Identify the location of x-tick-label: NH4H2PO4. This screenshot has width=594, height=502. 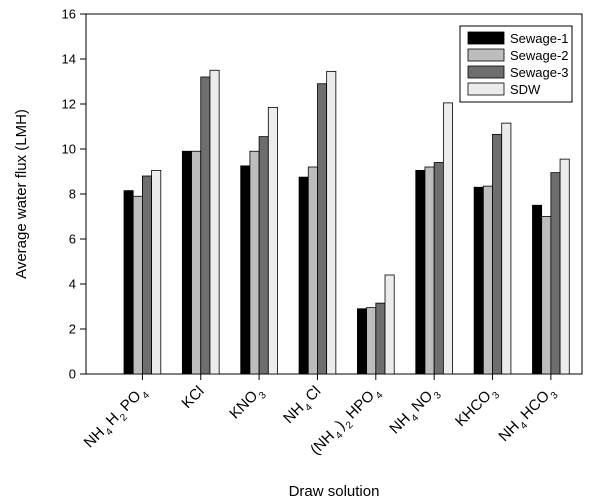
(117, 418).